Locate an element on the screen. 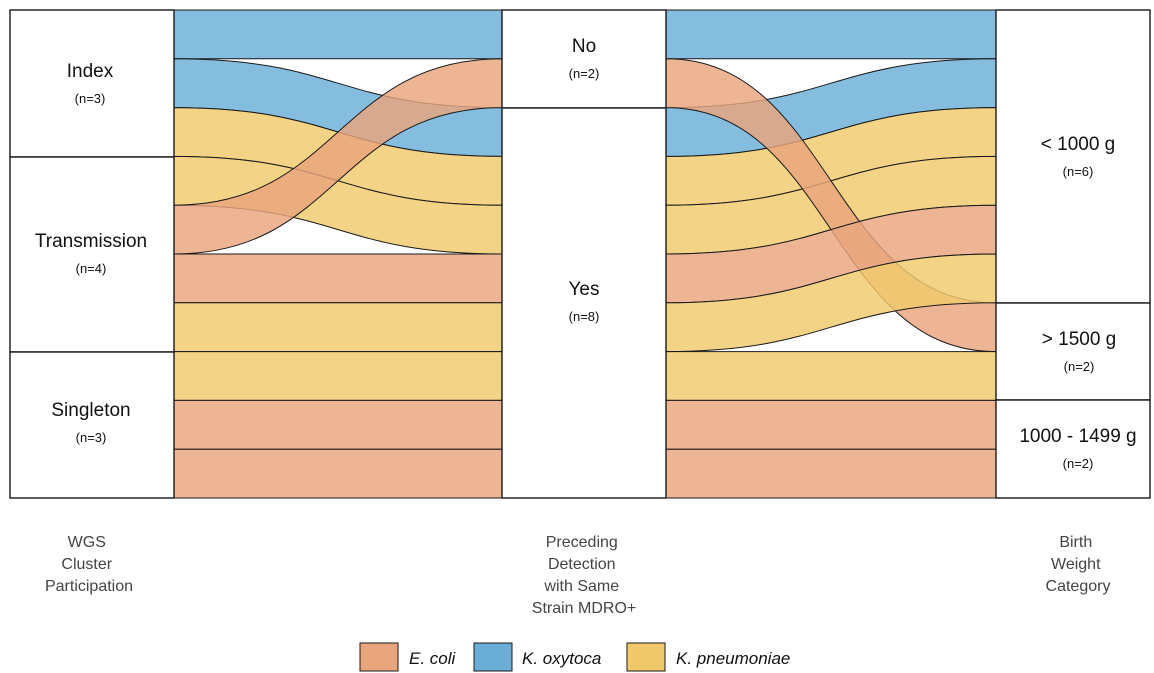 The image size is (1154, 673). axis3-label-under-1000: < 1000 g is located at coordinates (1078, 144).